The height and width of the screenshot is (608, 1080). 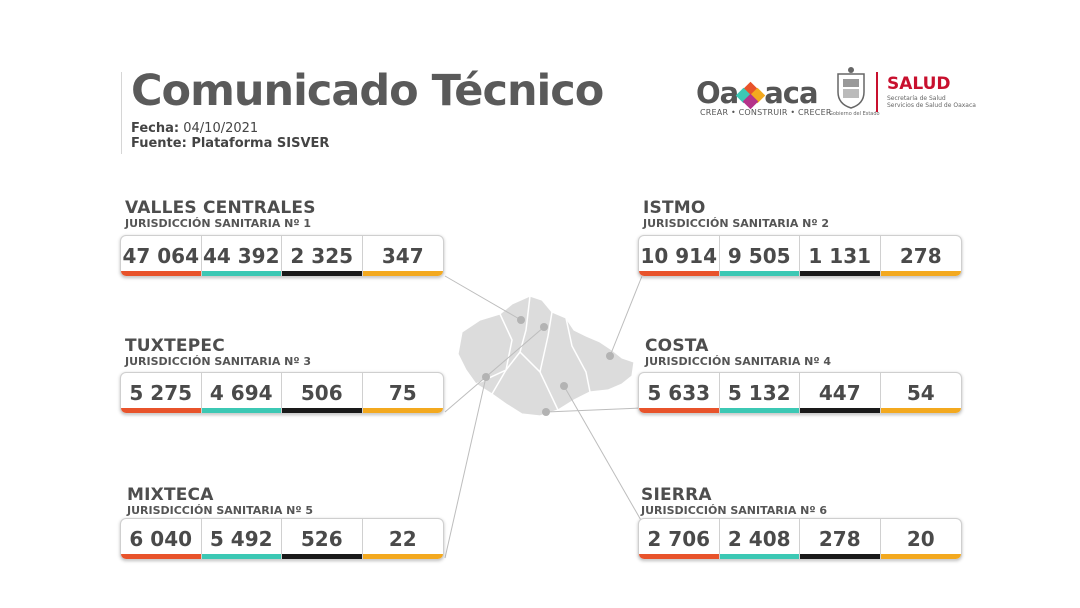 I want to click on region-tuxtepec: TUXTEPEC JURISDICCIÓN SANITARIA Nº 3, so click(x=218, y=352).